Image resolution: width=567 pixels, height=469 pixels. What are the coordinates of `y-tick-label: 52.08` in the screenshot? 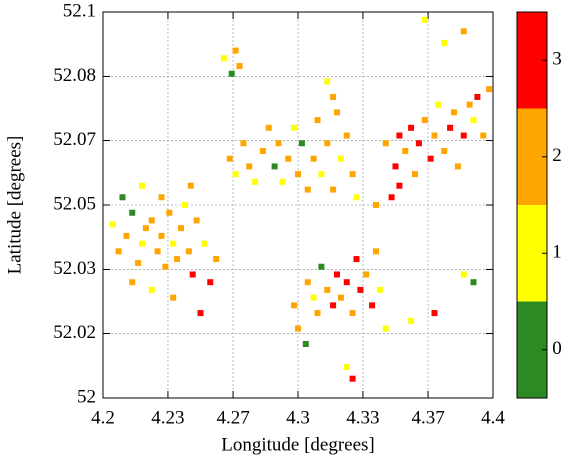 It's located at (74, 75).